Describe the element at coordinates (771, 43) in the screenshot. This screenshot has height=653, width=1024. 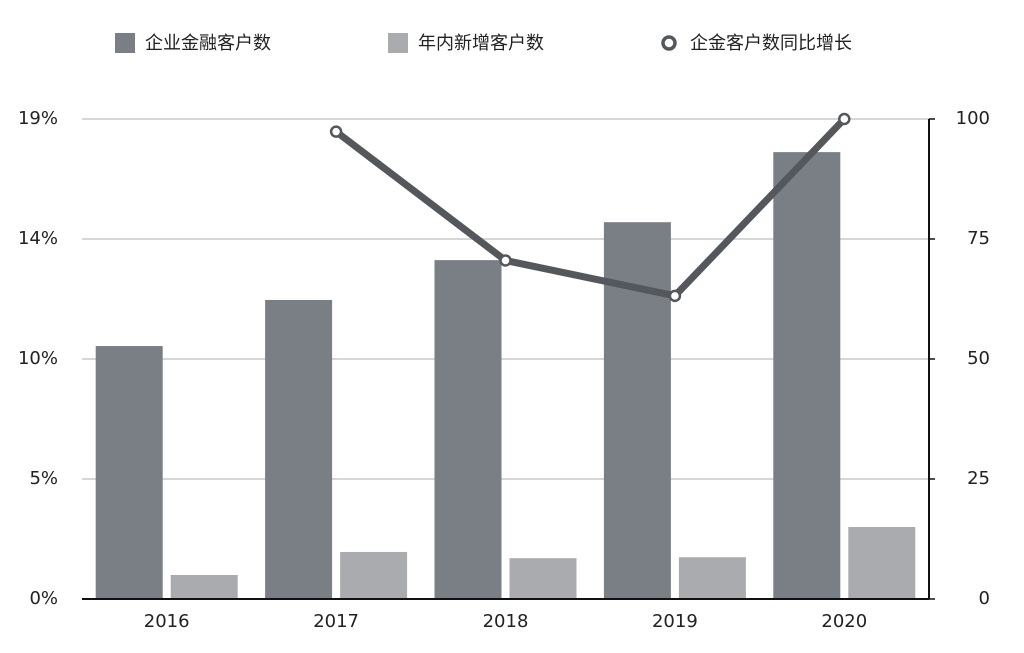
I see `legend-label: 企金客户数同比增长` at that location.